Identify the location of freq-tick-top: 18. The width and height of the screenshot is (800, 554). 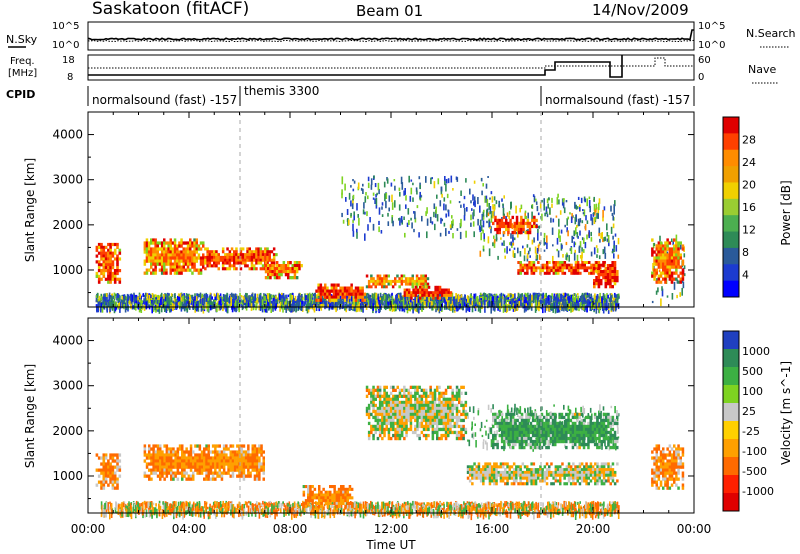
(68, 60).